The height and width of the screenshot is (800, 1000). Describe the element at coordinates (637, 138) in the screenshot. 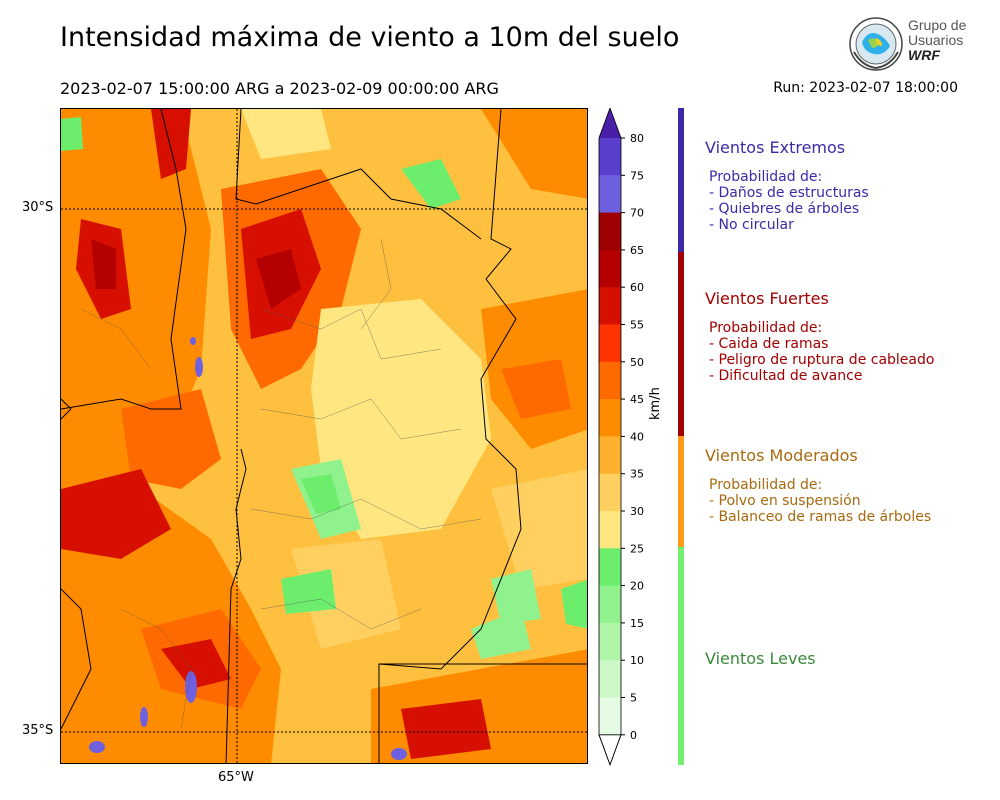

I see `colorbar-tick-label: 80` at that location.